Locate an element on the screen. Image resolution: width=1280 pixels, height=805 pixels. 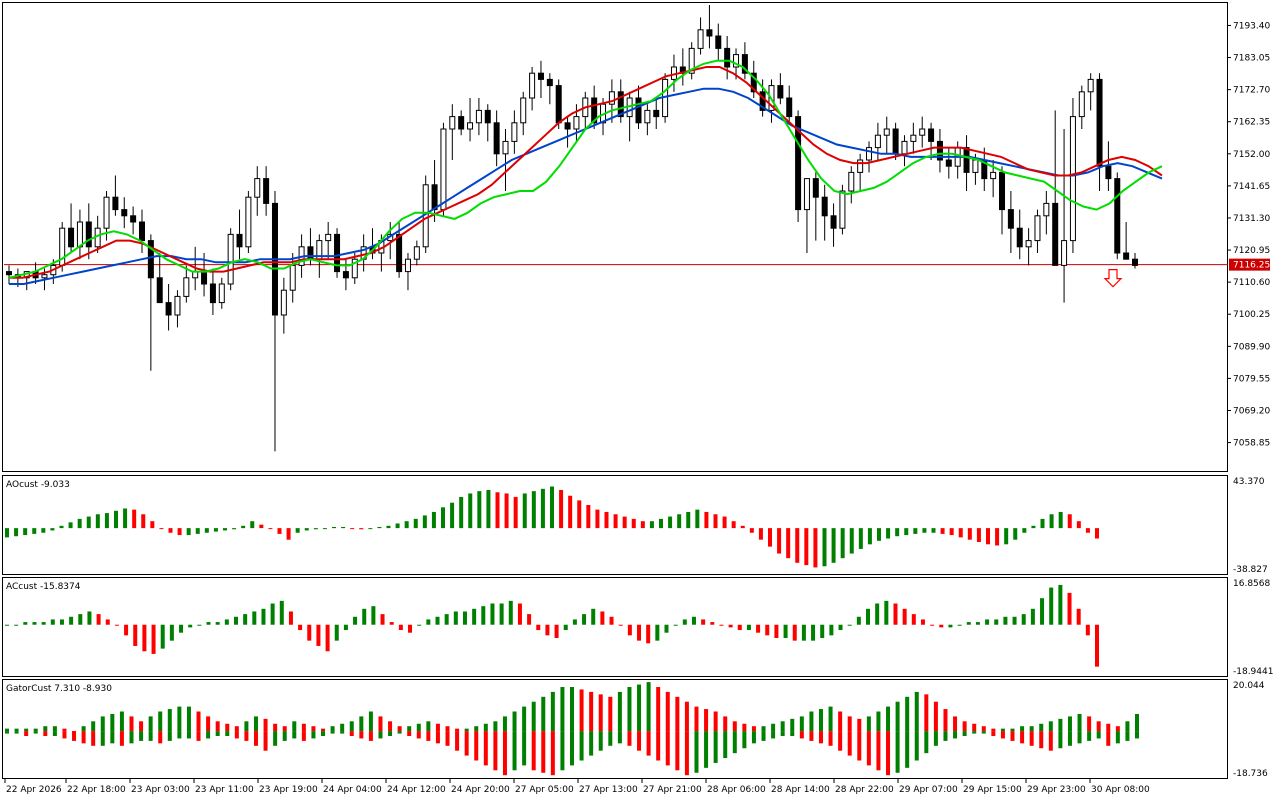
ac-panel-label: ACcust -15.8374 is located at coordinates (43, 587).